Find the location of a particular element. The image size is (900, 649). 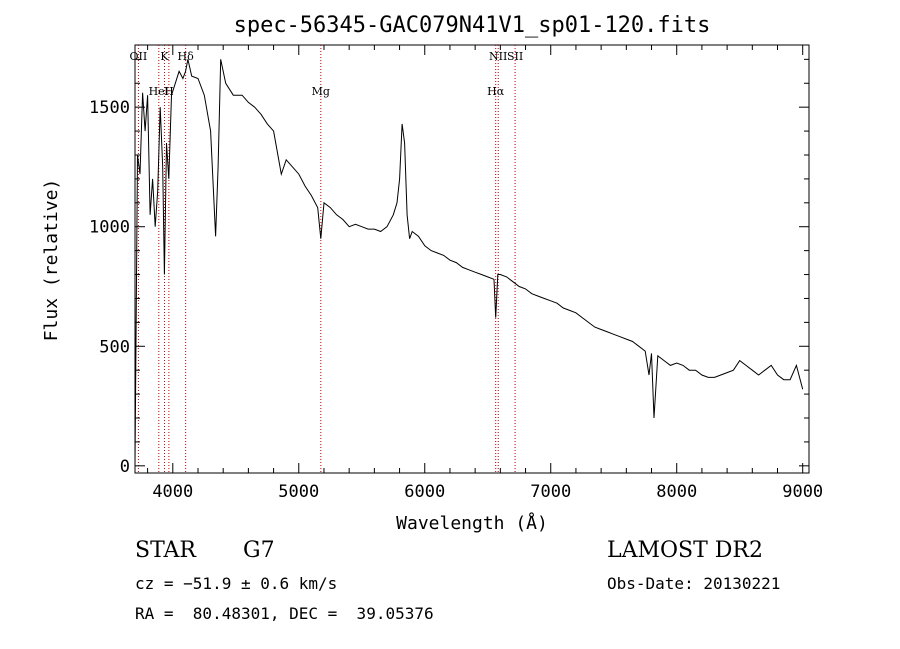

velocity-readout: cz = −51.9 ± 0.6 km/s is located at coordinates (236, 583).